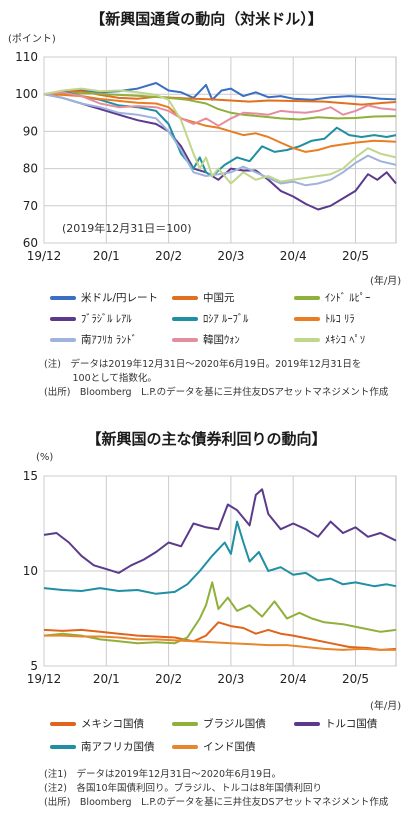 Image resolution: width=413 pixels, height=822 pixels. What do you see at coordinates (206, 19) in the screenshot?
I see `chart1-title: 【新興国通貨の動向（対米ドル）】` at bounding box center [206, 19].